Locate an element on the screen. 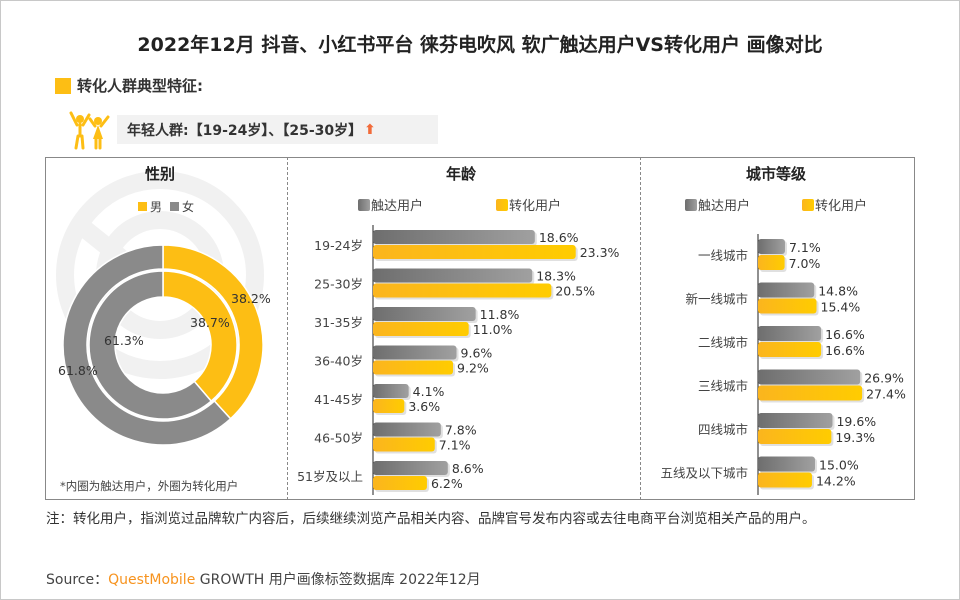 The height and width of the screenshot is (600, 960). data-label-reach: 14.8% is located at coordinates (838, 291).